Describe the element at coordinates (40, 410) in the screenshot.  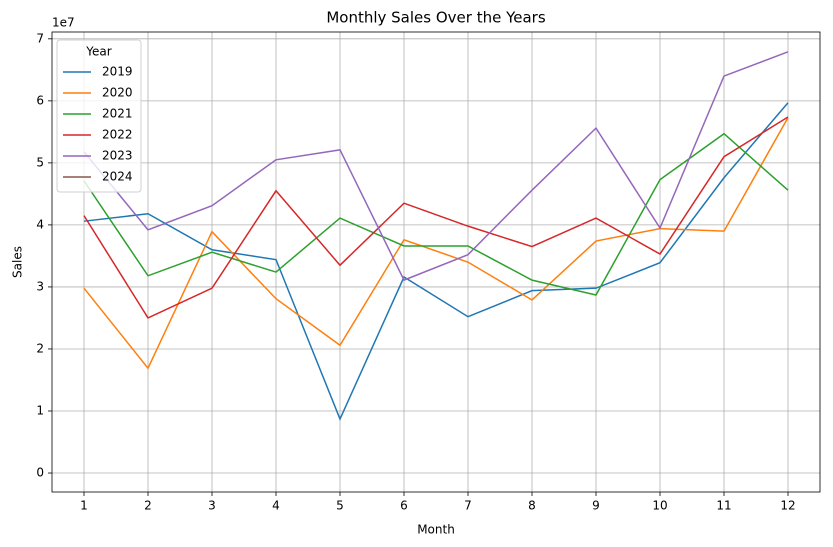
I see `y-tick-label: 1` at that location.